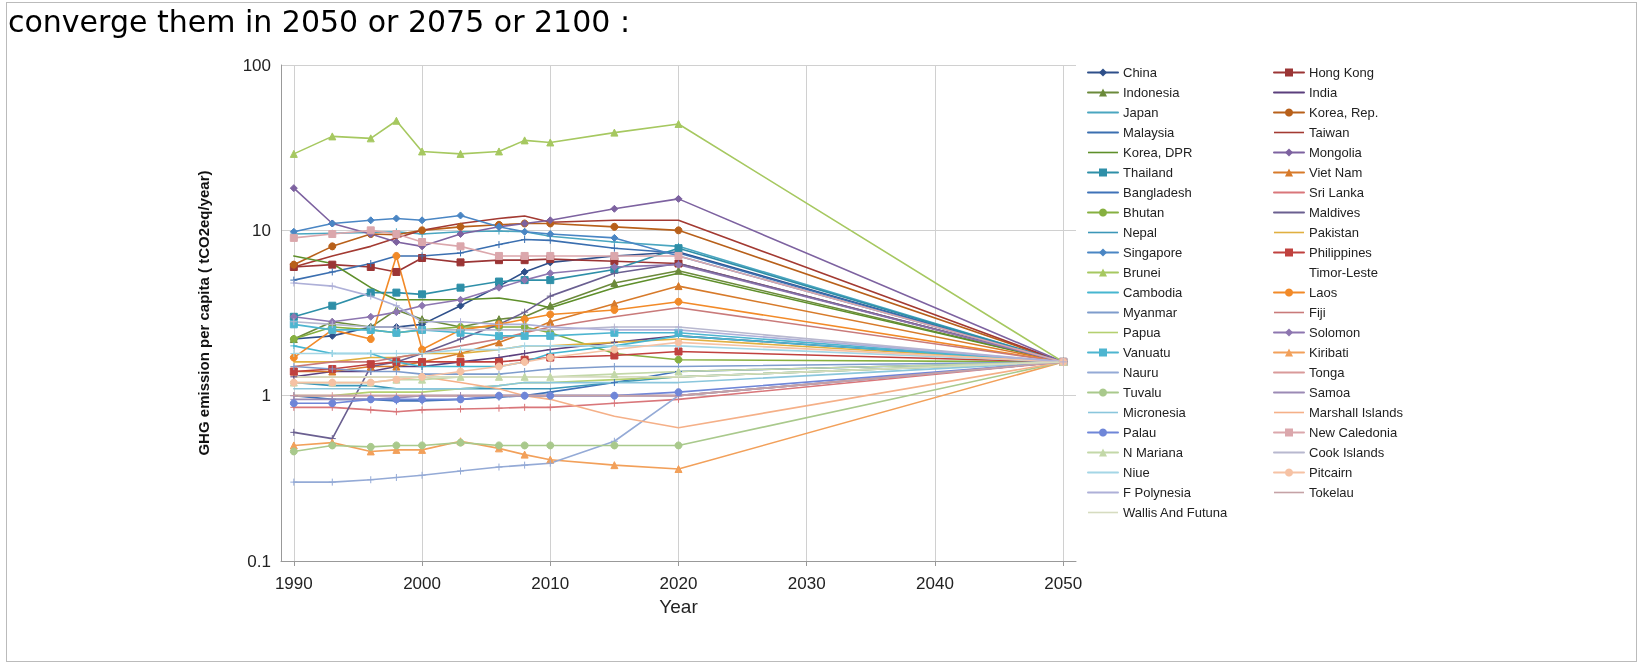 This screenshot has width=1645, height=666. Describe the element at coordinates (1148, 172) in the screenshot. I see `legend-label: Thailand` at that location.